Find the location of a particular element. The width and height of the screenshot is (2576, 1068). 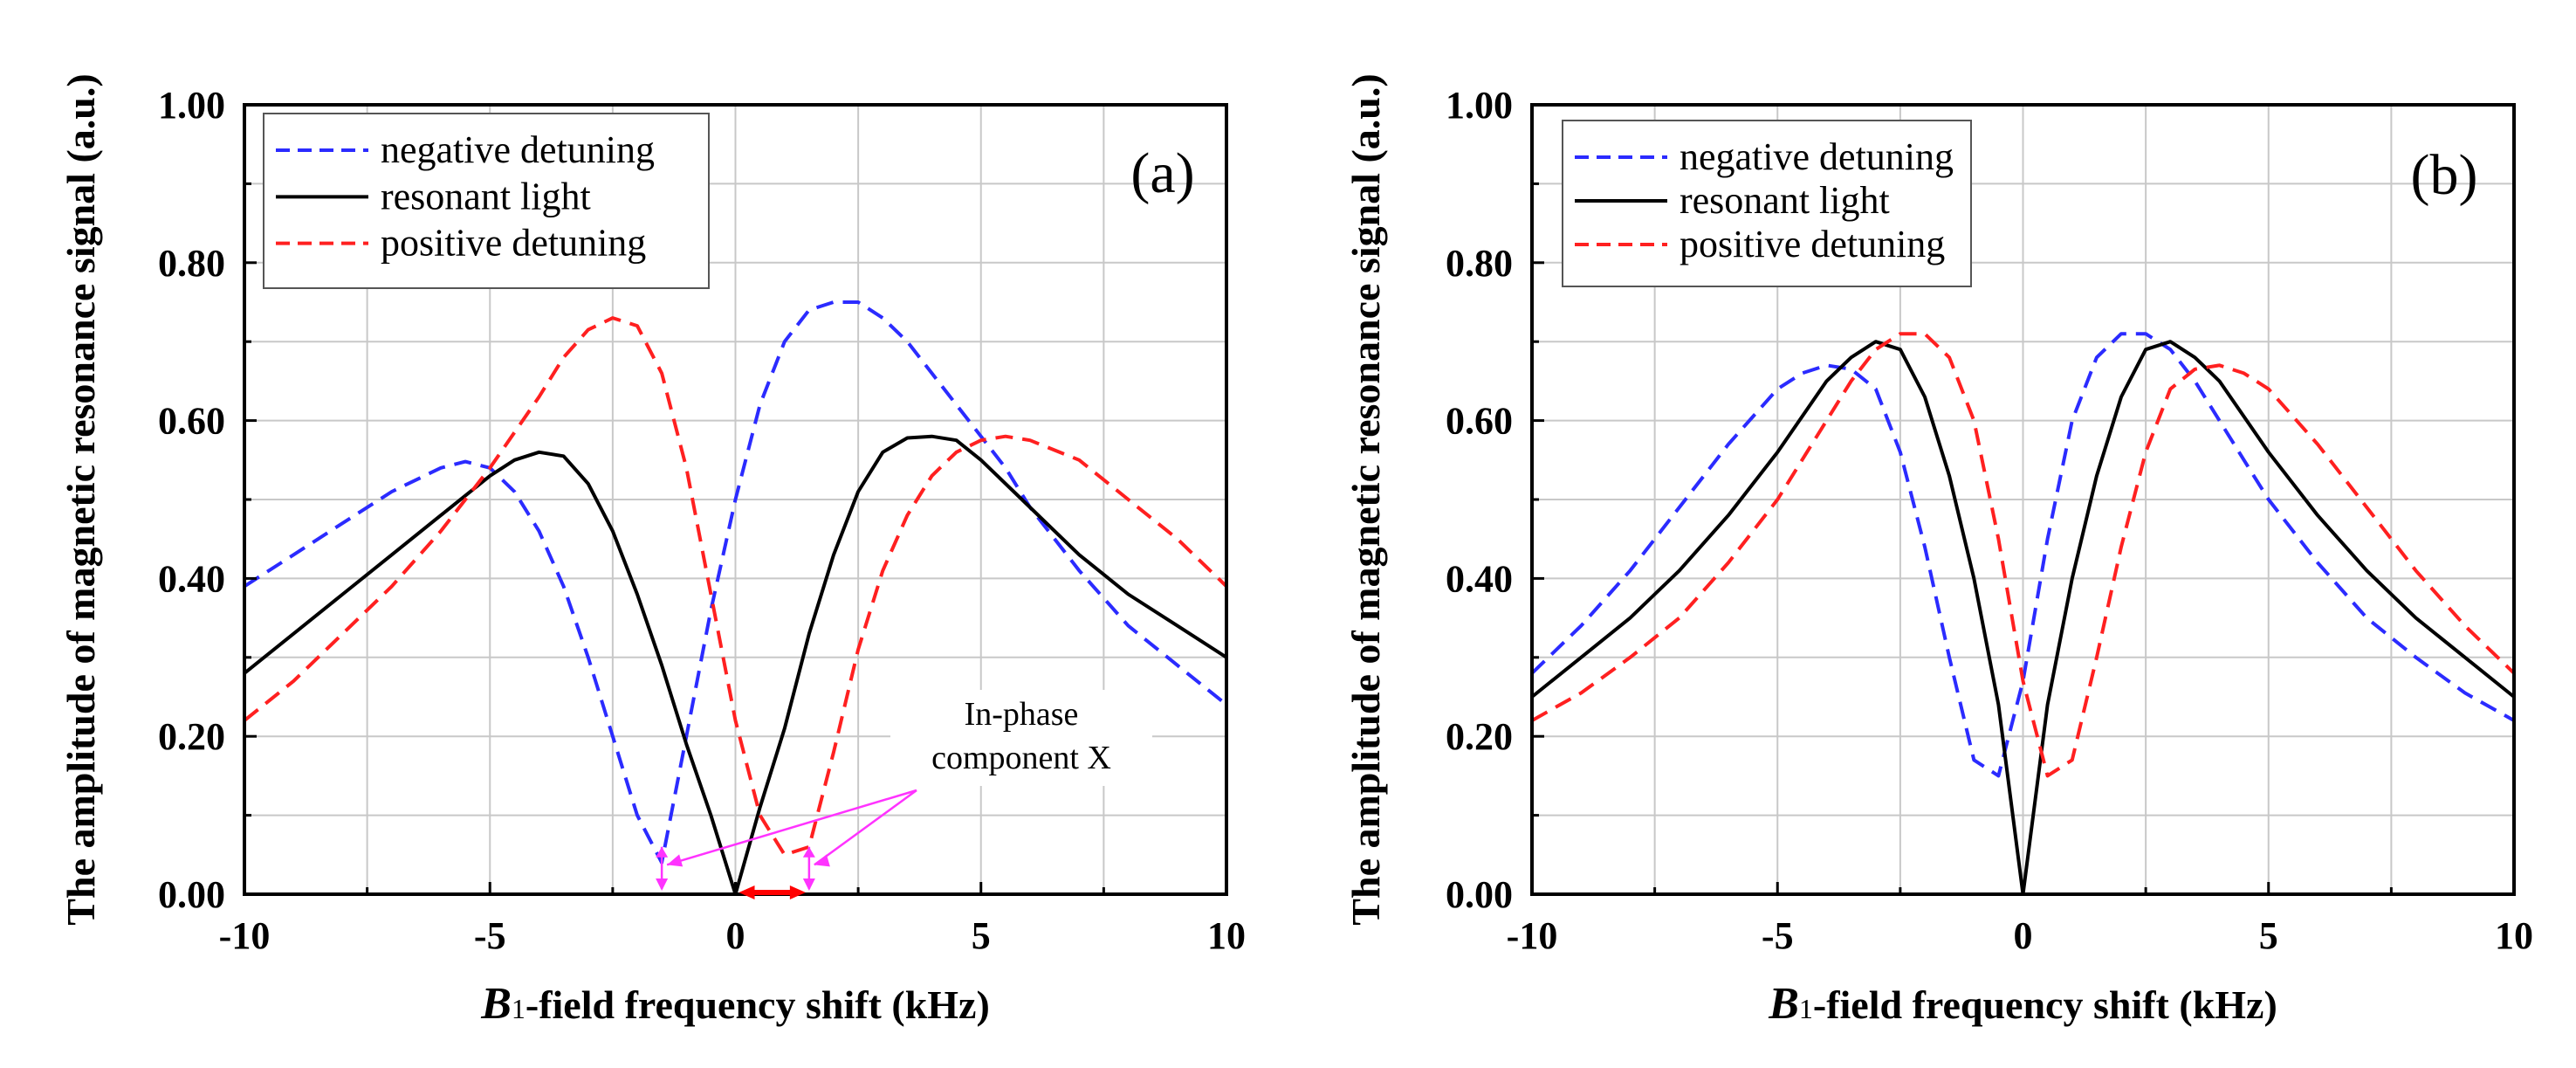

panel-label: (a) is located at coordinates (1162, 173).